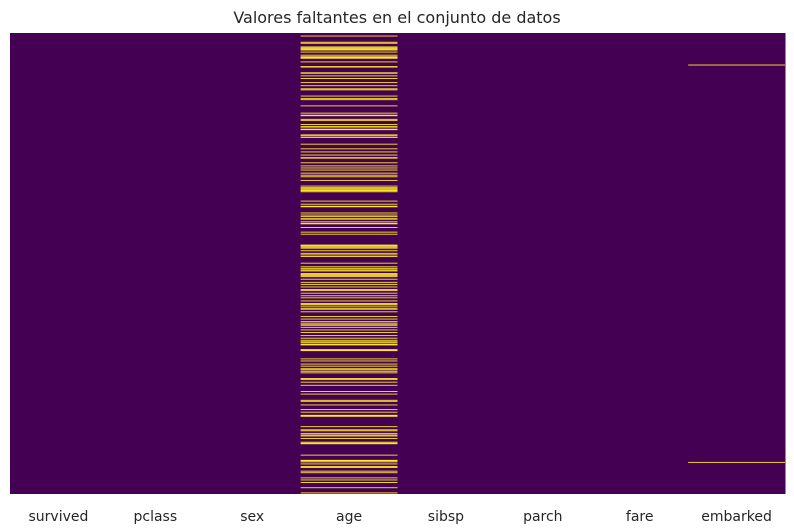  Describe the element at coordinates (640, 517) in the screenshot. I see `x-tick-label-fare: fare` at that location.